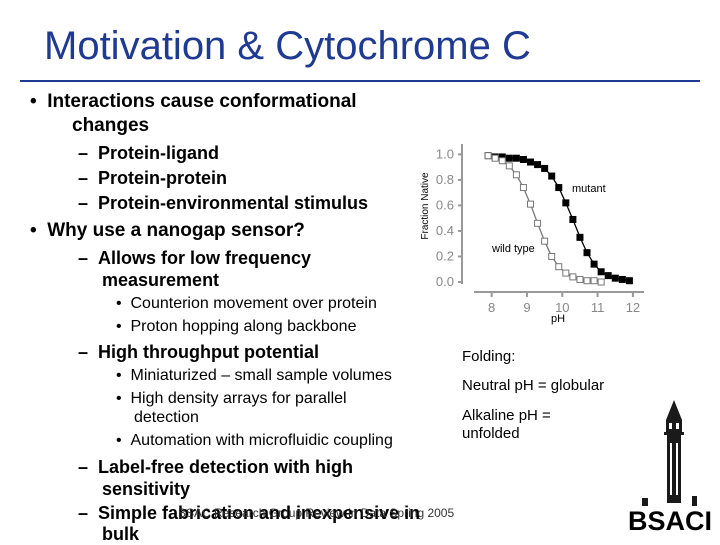 This screenshot has width=720, height=545. What do you see at coordinates (445, 204) in the screenshot?
I see `y-tick-label: 0.6` at bounding box center [445, 204].